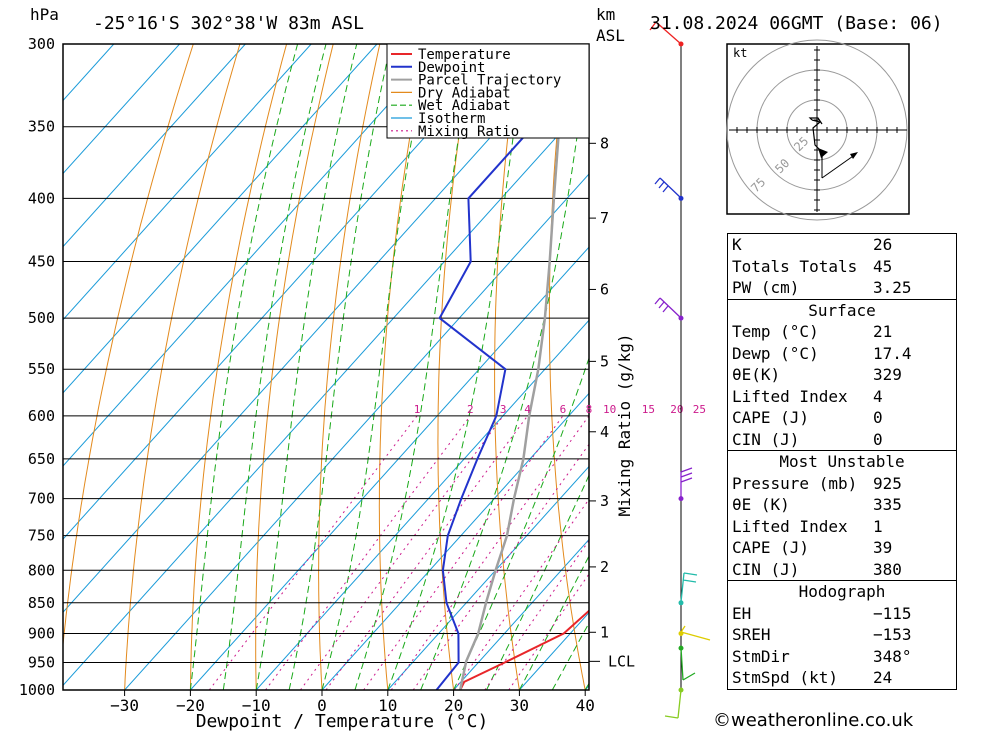 The height and width of the screenshot is (733, 1000). What do you see at coordinates (823, 153) in the screenshot?
I see `storm-motion-marker` at bounding box center [823, 153].